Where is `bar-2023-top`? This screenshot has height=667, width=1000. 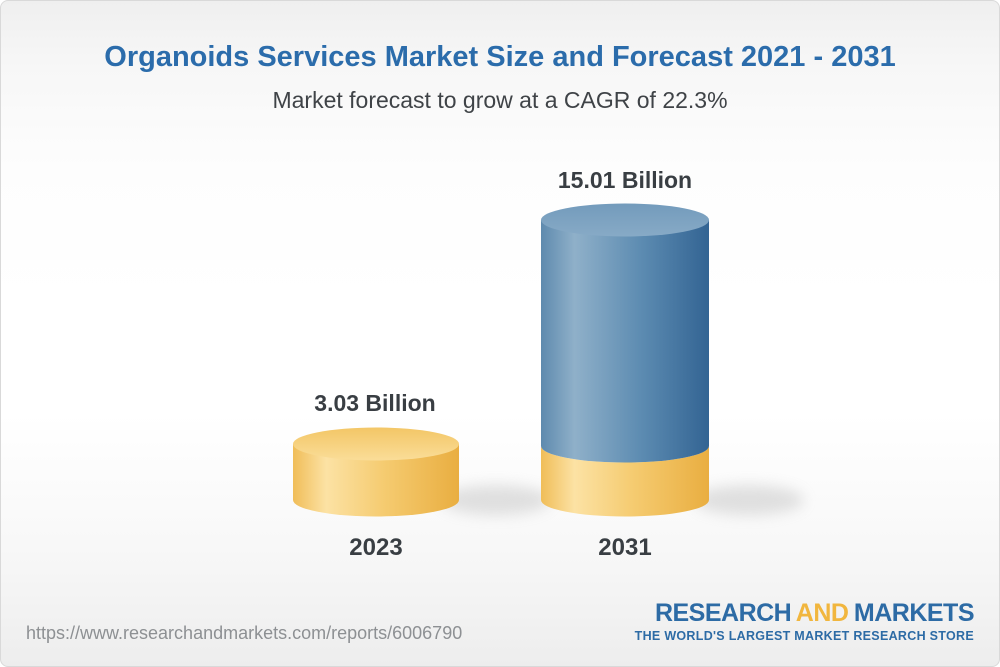 bar-2023-top is located at coordinates (376, 444).